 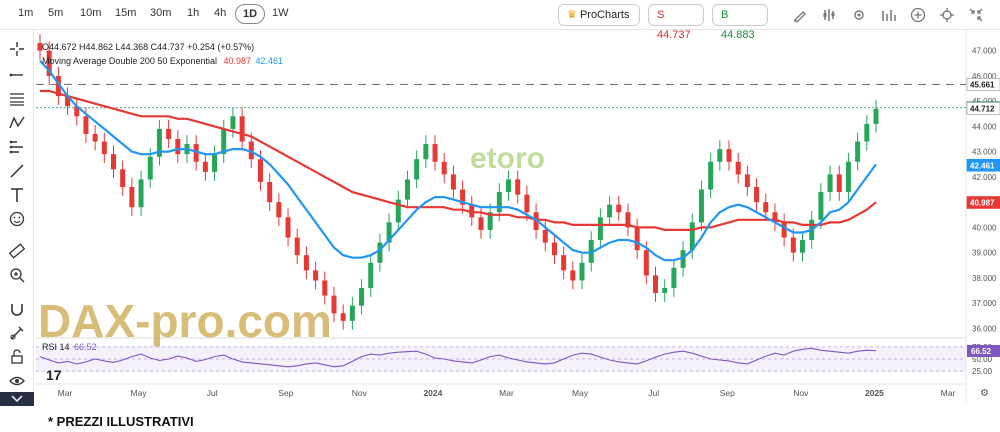 I want to click on measure-tool-icon, so click(x=17, y=147).